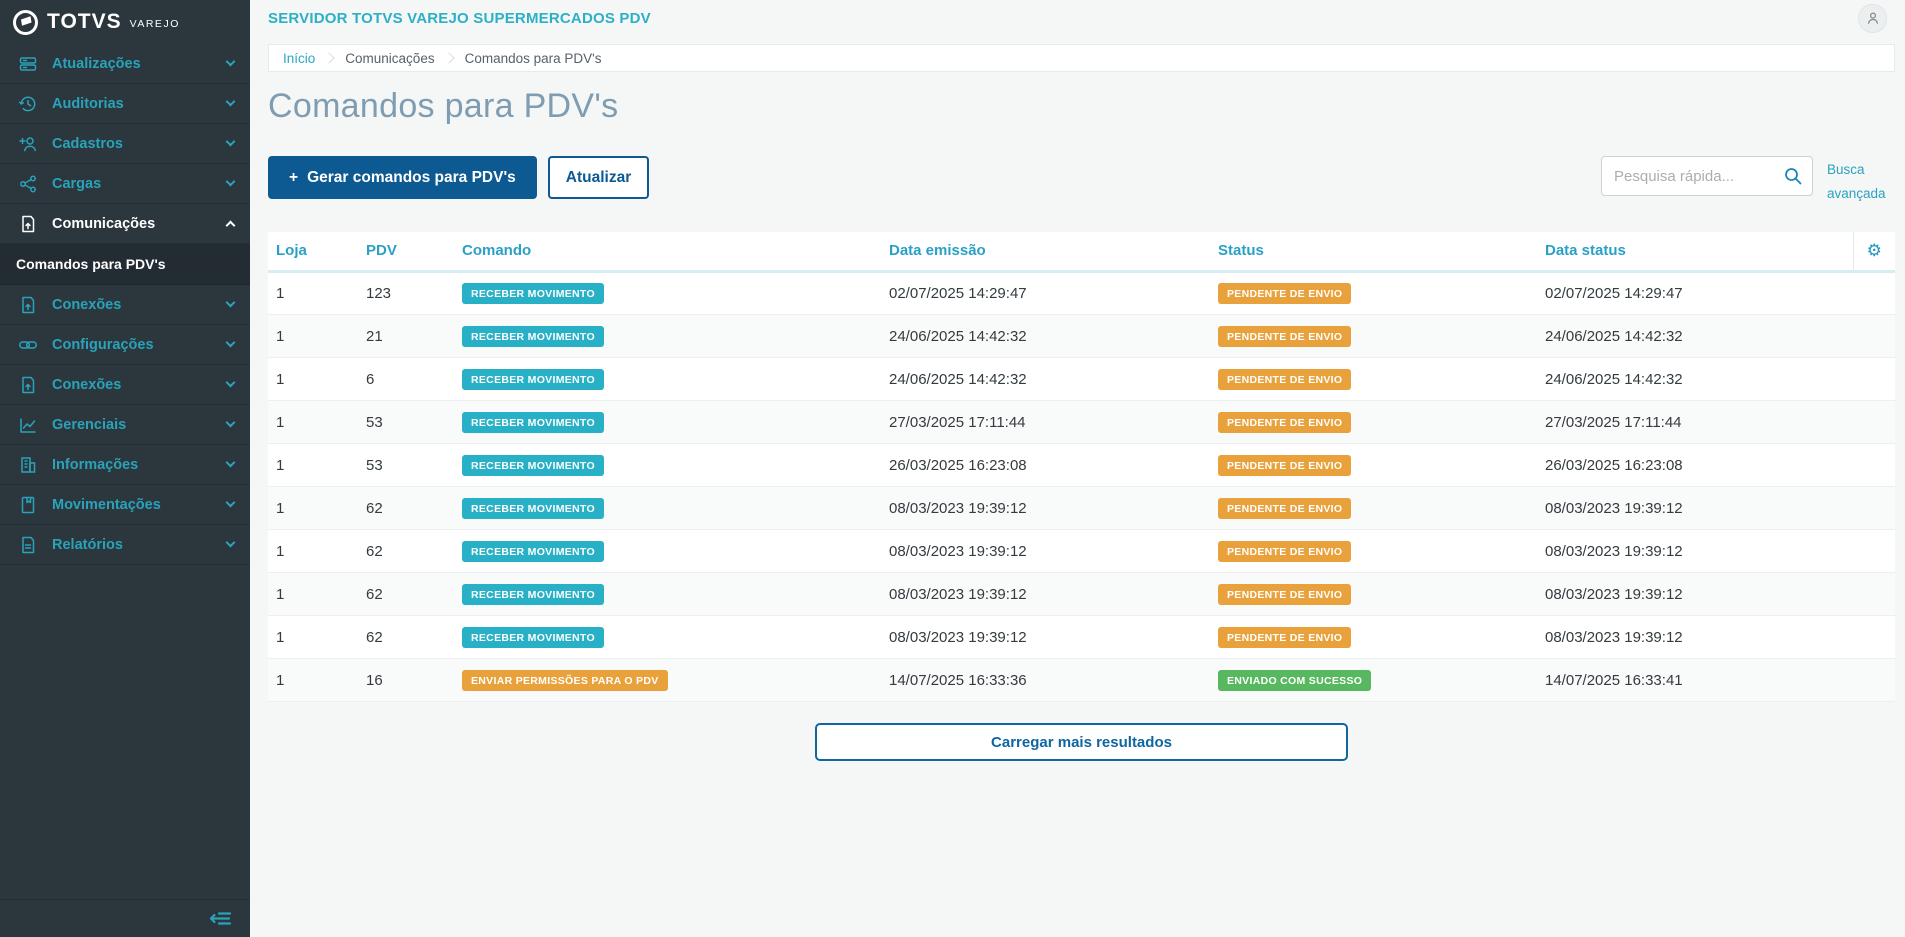 The image size is (1905, 937). What do you see at coordinates (125, 465) in the screenshot?
I see `sidebar-item-informacoes: Informações` at bounding box center [125, 465].